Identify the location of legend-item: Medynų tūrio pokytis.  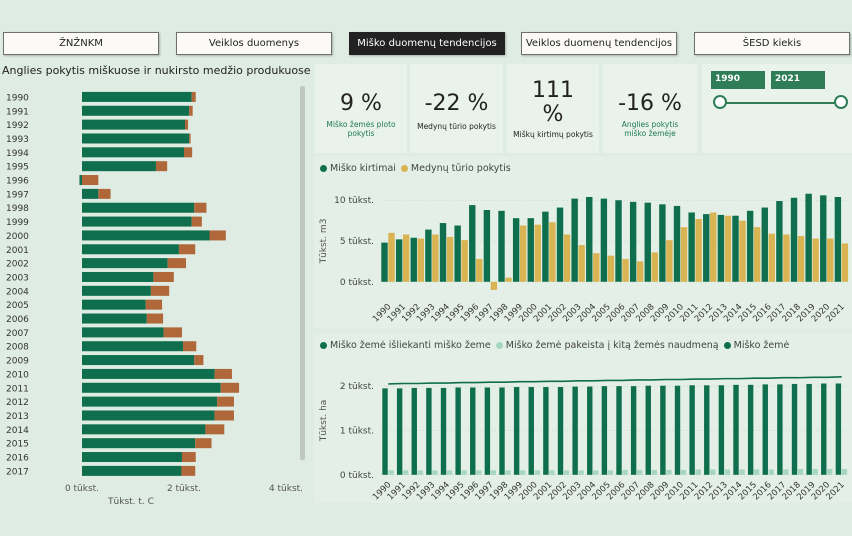
(455, 168).